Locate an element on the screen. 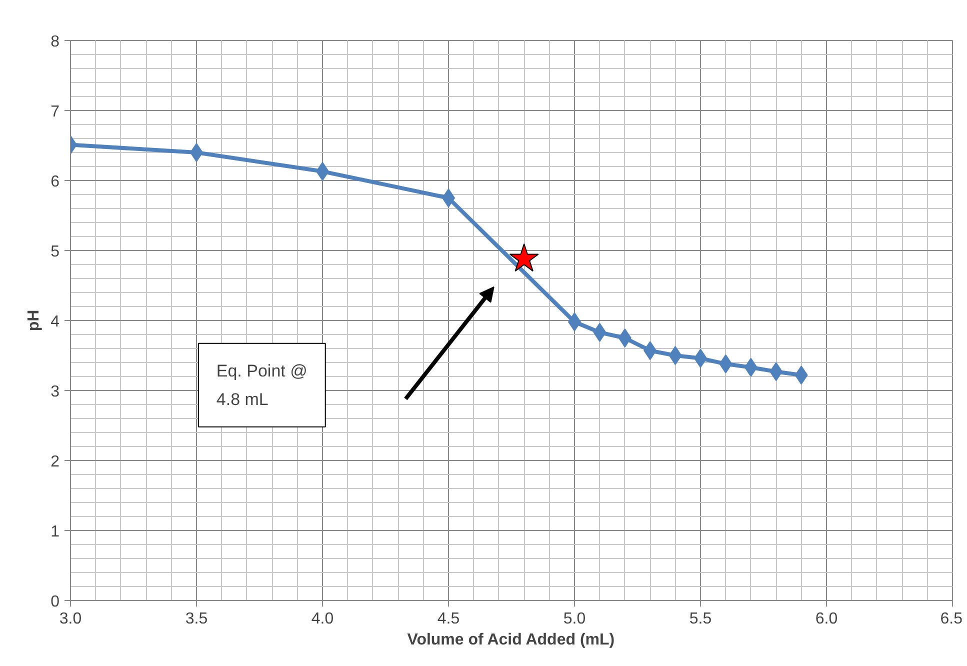  y-tick-label: 1 is located at coordinates (55, 532).